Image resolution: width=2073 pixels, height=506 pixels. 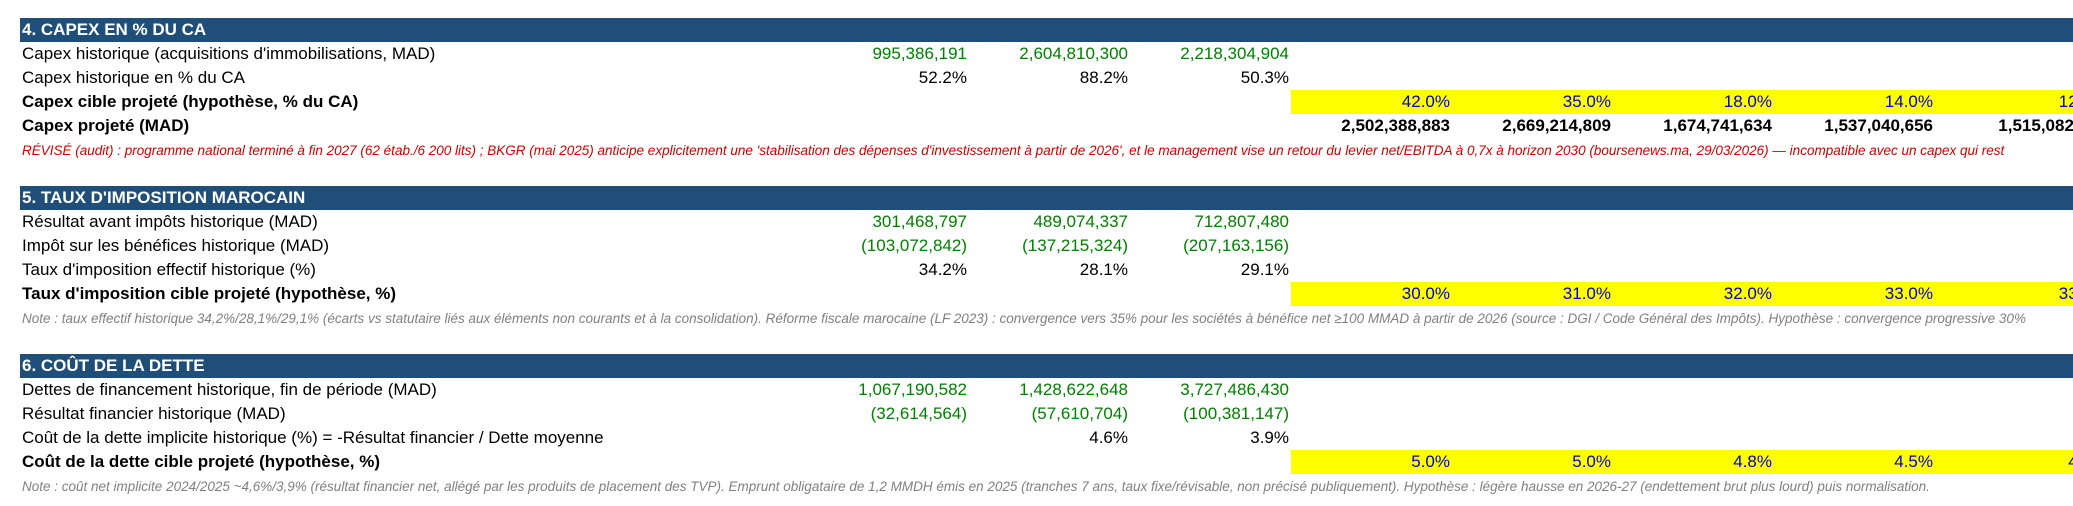 What do you see at coordinates (1075, 245) in the screenshot?
I see `historical-cell: (137,215,324)` at bounding box center [1075, 245].